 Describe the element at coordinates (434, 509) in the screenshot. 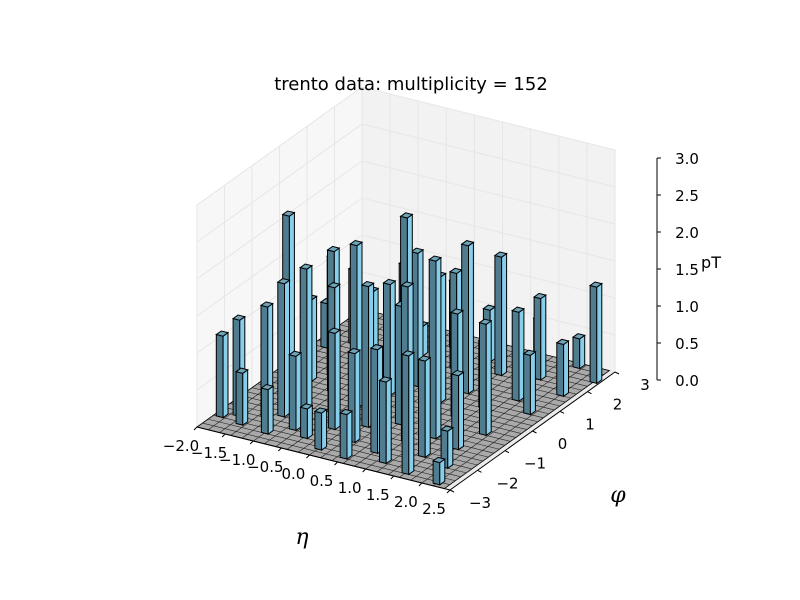

I see `x-tick-label: 2.5` at that location.